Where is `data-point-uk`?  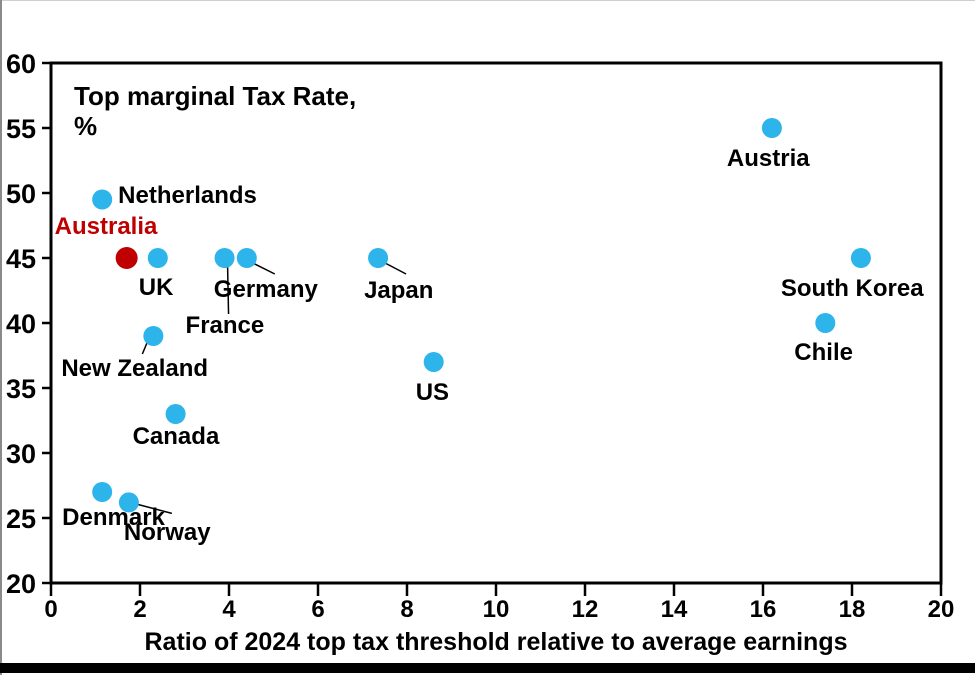 data-point-uk is located at coordinates (157, 258).